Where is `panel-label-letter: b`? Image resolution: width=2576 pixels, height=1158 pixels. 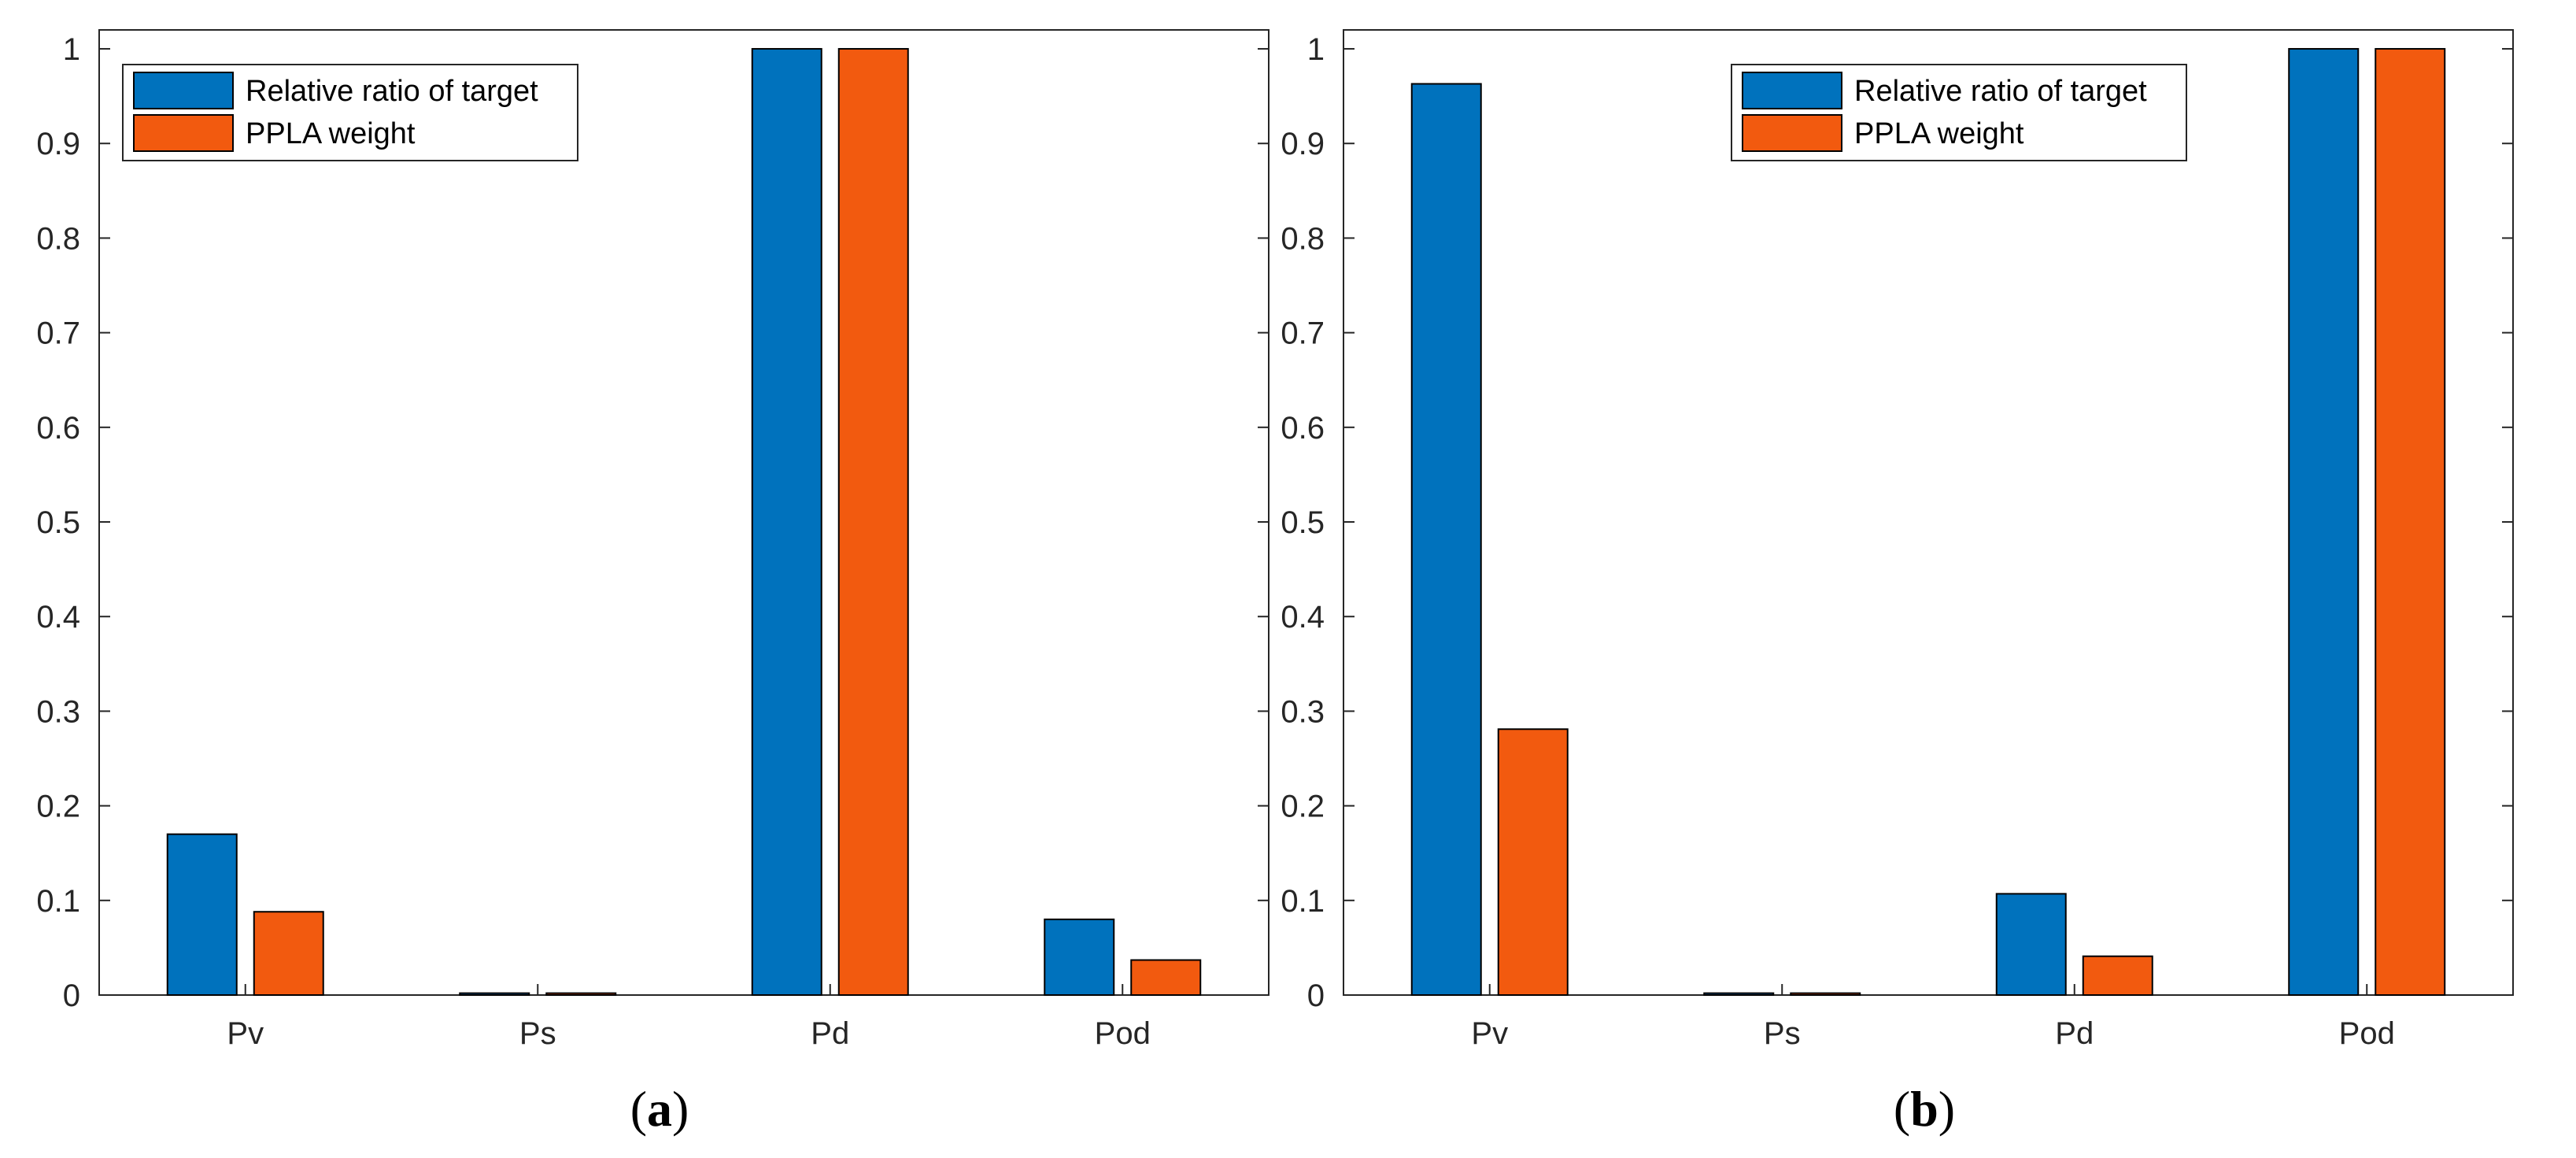
panel-label-letter: b is located at coordinates (1924, 1109).